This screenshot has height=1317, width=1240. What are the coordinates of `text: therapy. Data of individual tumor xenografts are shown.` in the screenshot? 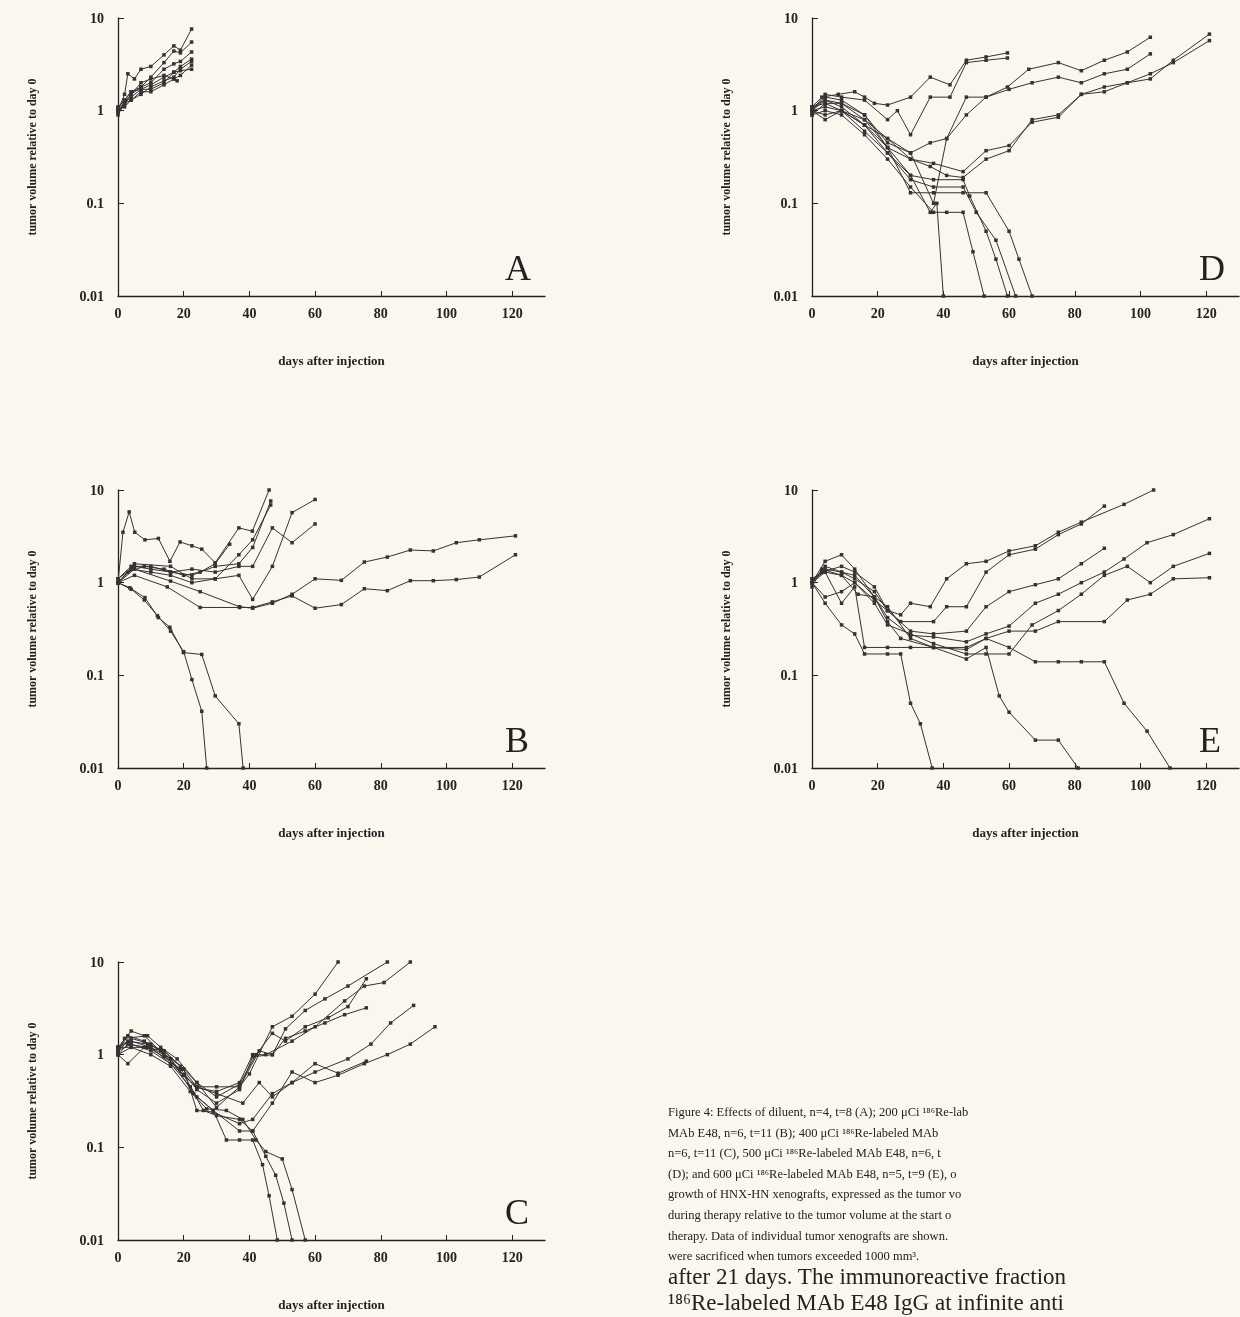 It's located at (808, 1236).